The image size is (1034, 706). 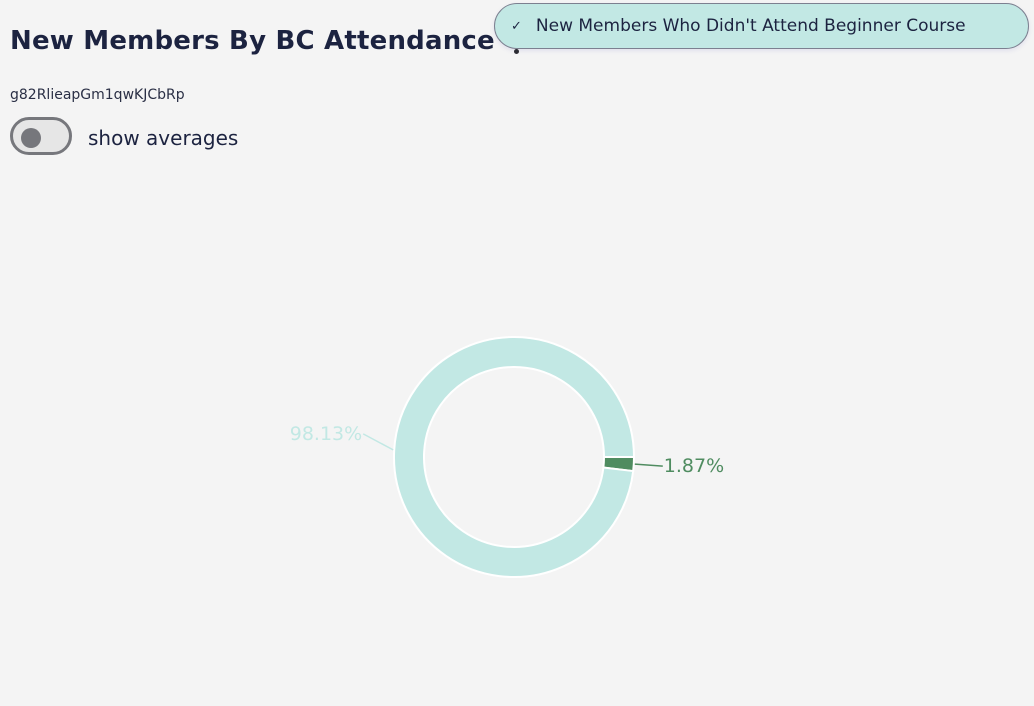 What do you see at coordinates (163, 138) in the screenshot?
I see `show-averages-label: show averages` at bounding box center [163, 138].